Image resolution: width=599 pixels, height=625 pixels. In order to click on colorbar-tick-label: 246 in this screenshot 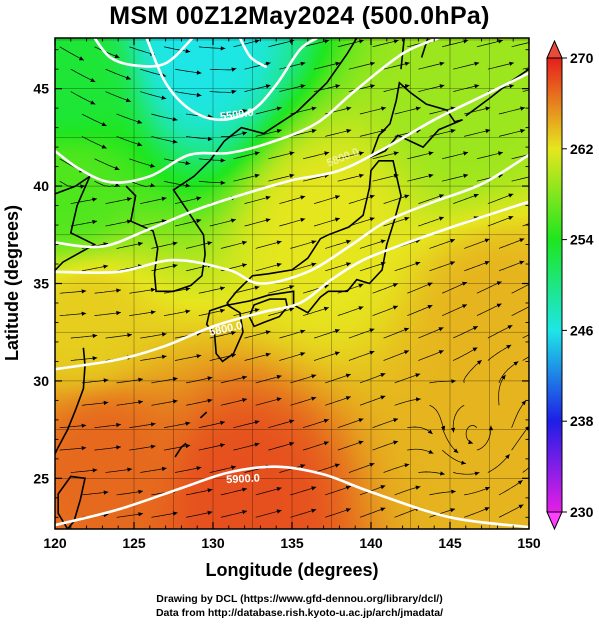, I will do `click(582, 330)`.